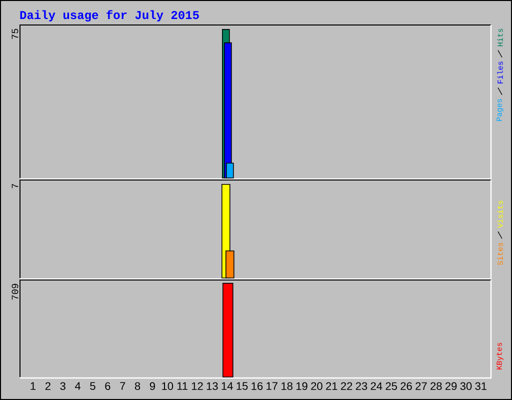 The height and width of the screenshot is (400, 512). Describe the element at coordinates (480, 386) in the screenshot. I see `x-tick-label: 31` at that location.